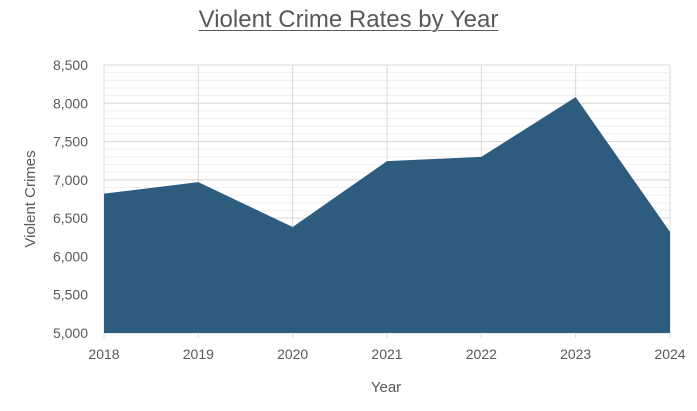 This screenshot has height=411, width=697. I want to click on x-tick-label: 2019, so click(198, 354).